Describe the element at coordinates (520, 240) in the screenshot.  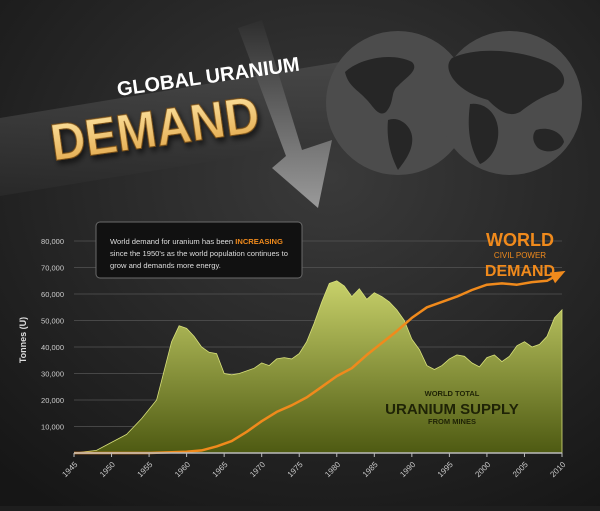
I see `demand-label-line-1: WORLD` at that location.